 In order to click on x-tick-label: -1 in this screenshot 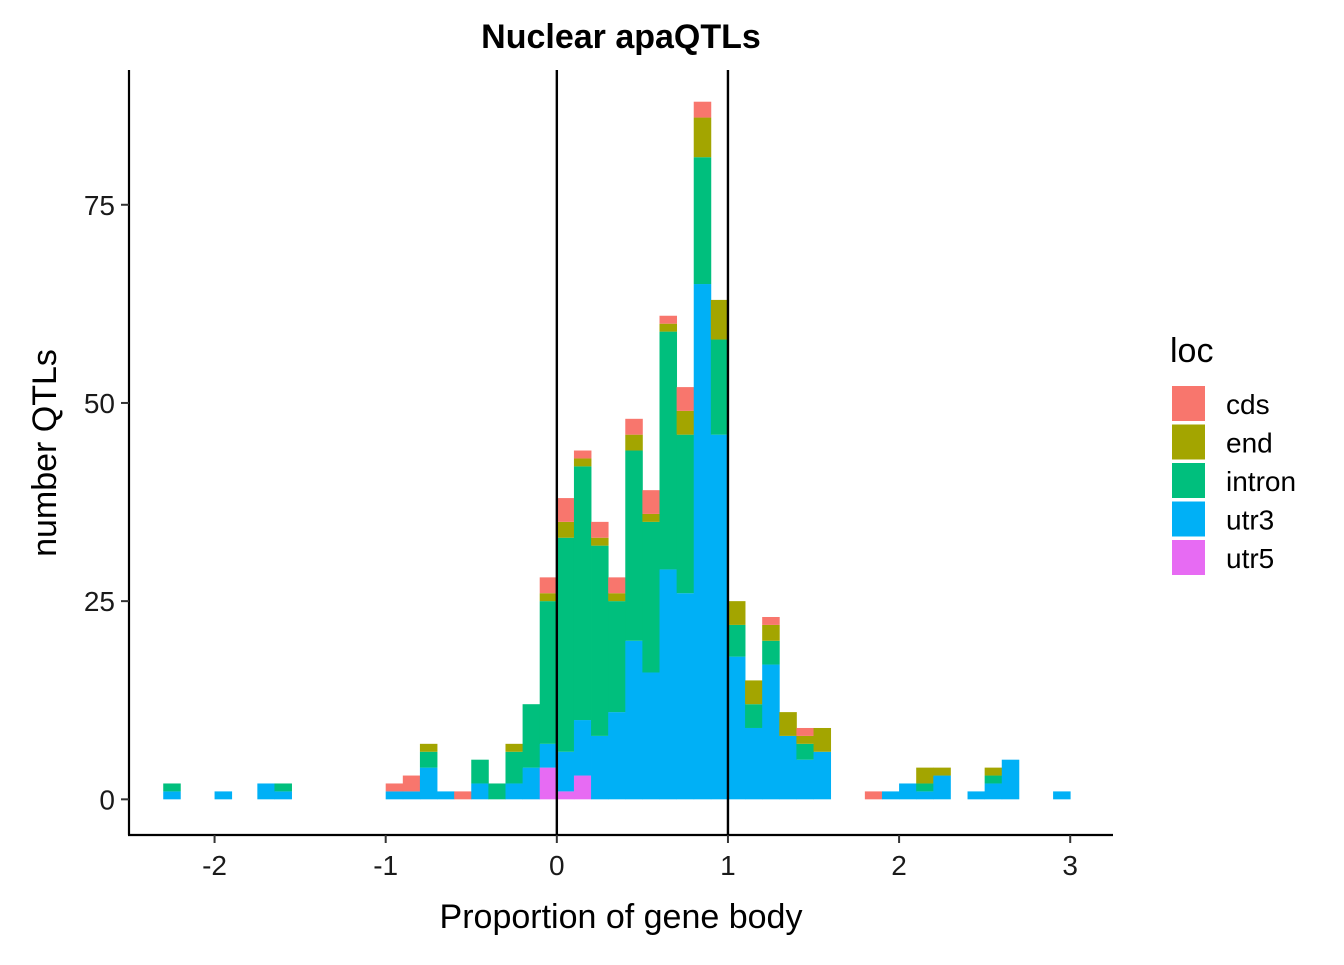, I will do `click(385, 865)`.